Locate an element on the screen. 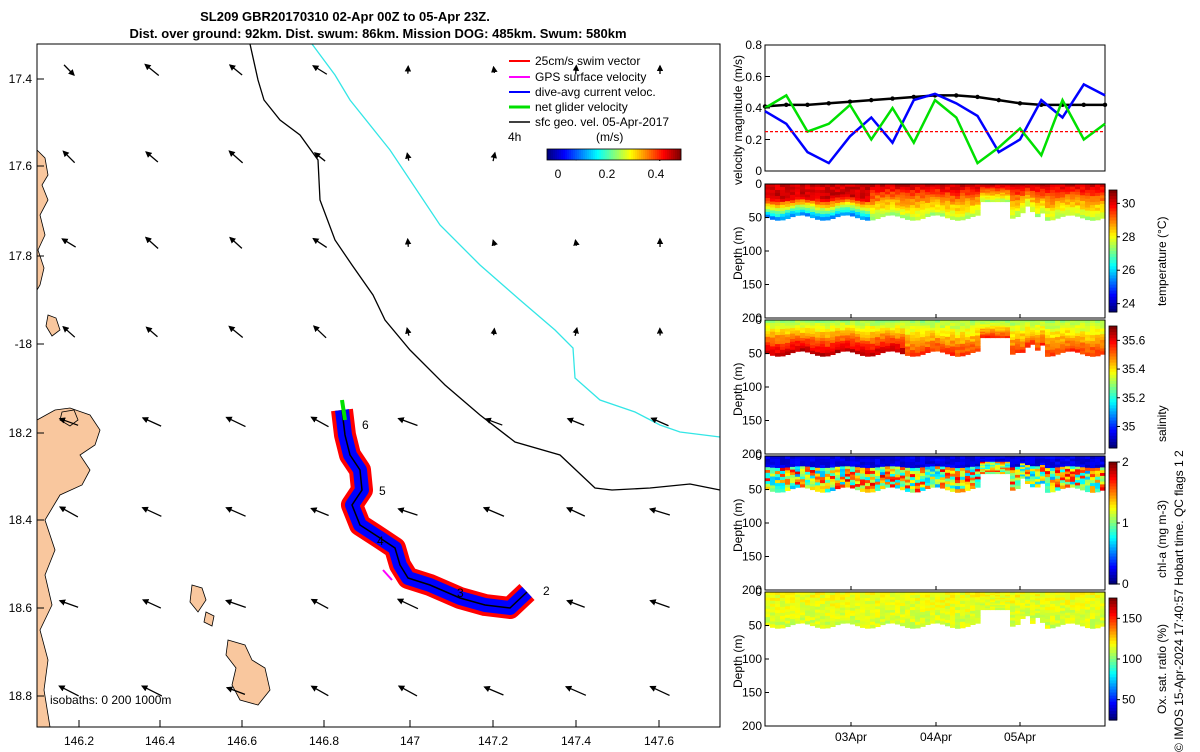 This screenshot has height=752, width=1200. section-ylabel: Depth (m) is located at coordinates (738, 253).